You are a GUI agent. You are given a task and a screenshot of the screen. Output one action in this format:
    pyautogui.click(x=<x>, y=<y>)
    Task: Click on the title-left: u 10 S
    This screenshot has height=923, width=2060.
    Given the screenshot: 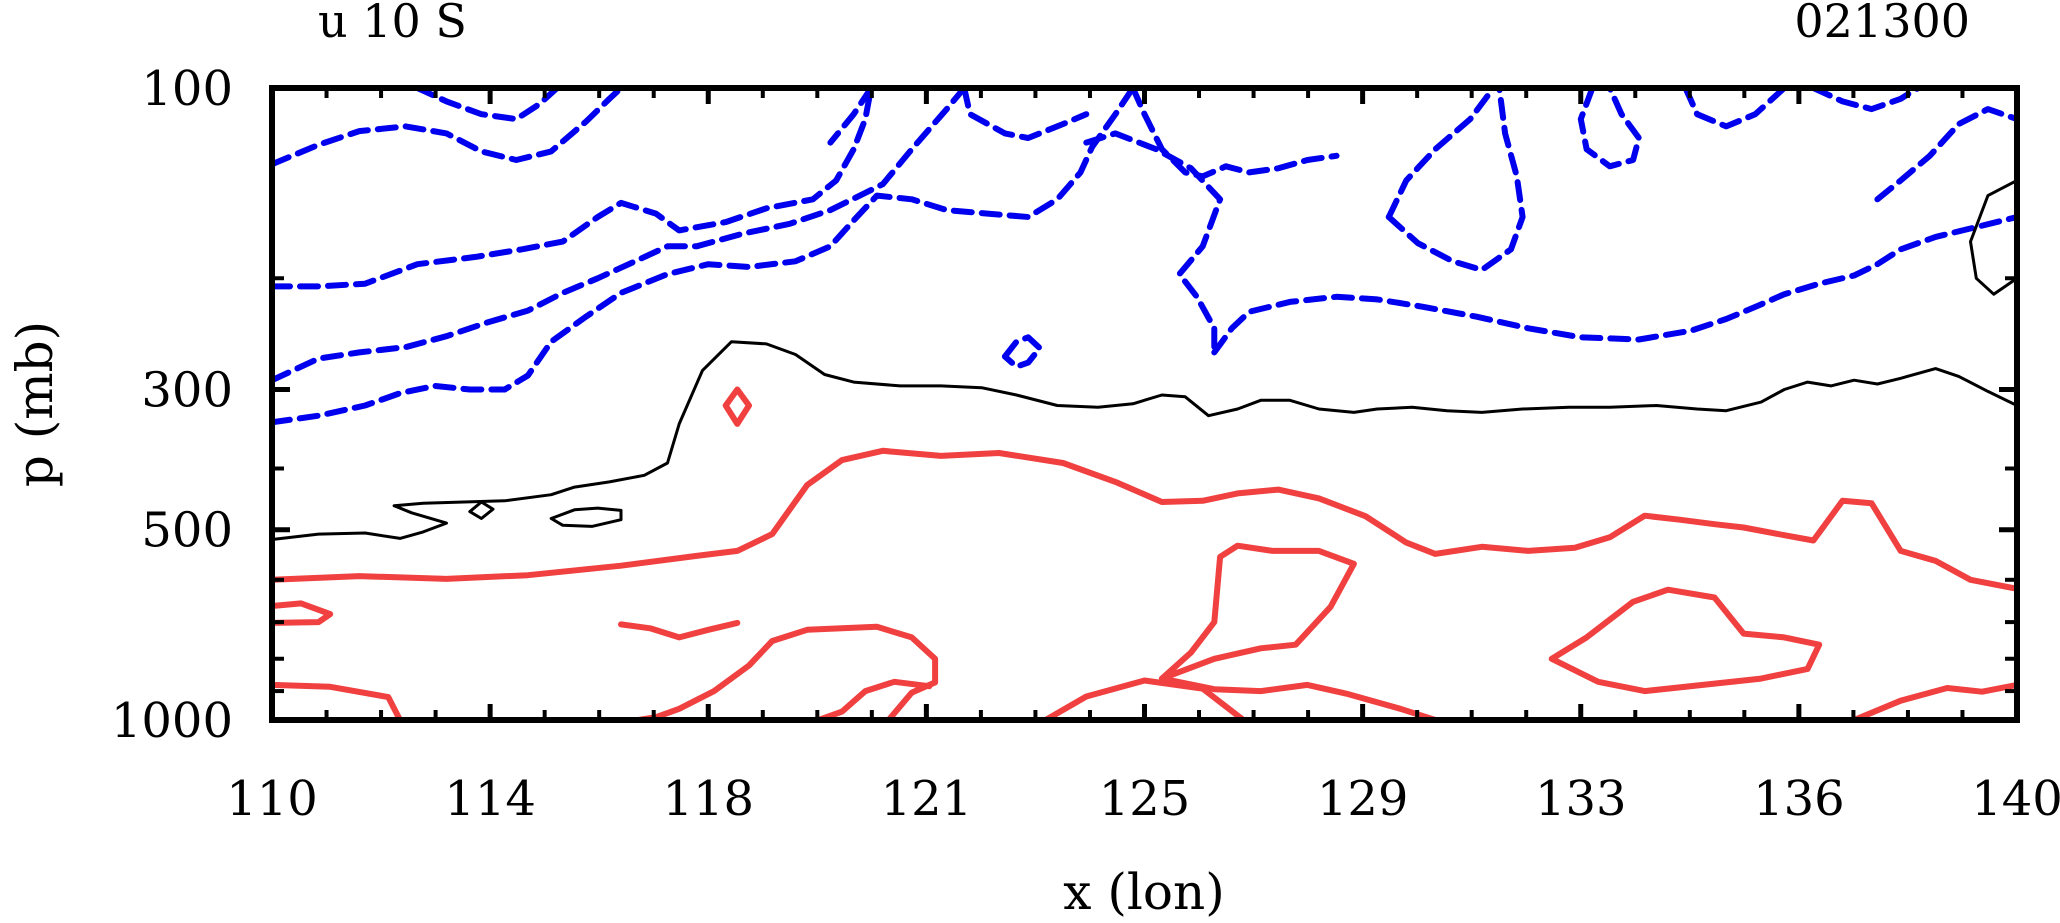 What is the action you would take?
    pyautogui.click(x=392, y=24)
    